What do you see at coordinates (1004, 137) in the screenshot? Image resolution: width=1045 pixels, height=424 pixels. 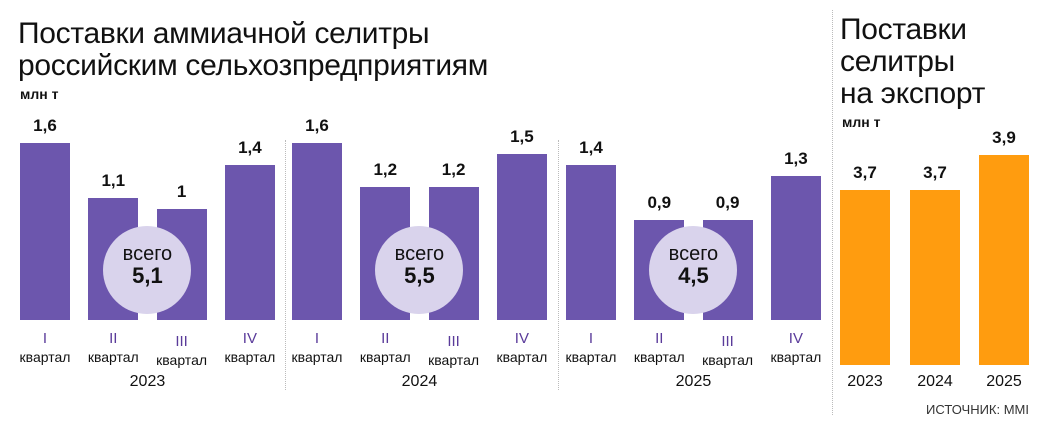 I see `value-label: 3,9` at bounding box center [1004, 137].